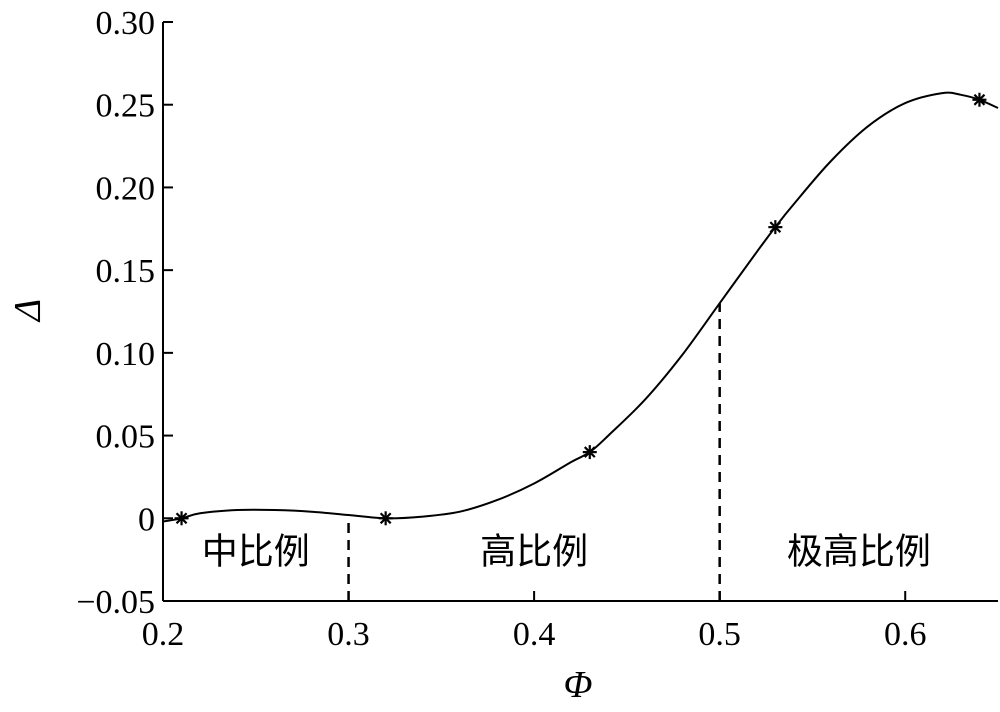 The image size is (1000, 712). Describe the element at coordinates (534, 551) in the screenshot. I see `region-label: 高比例` at that location.